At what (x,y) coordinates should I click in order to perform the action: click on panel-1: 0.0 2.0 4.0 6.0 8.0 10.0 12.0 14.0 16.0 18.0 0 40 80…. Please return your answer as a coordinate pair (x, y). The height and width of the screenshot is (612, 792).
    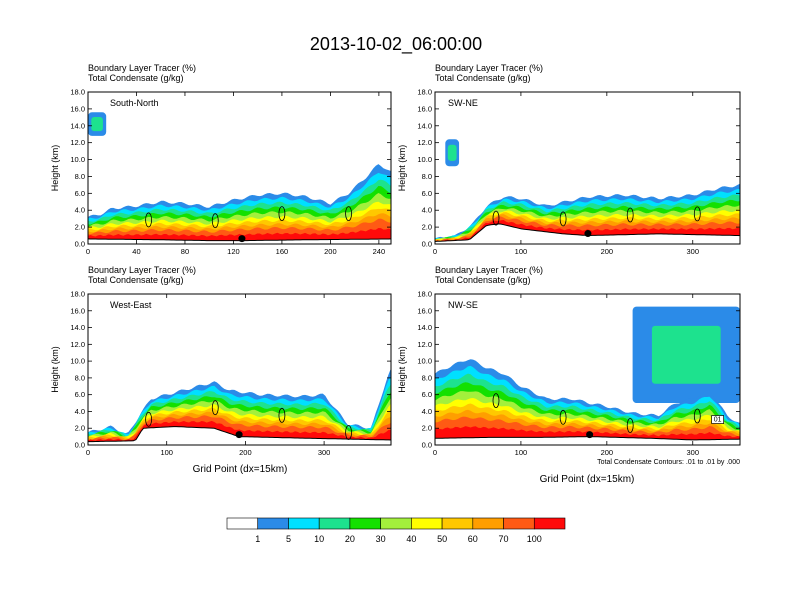
    Looking at the image, I should click on (221, 159).